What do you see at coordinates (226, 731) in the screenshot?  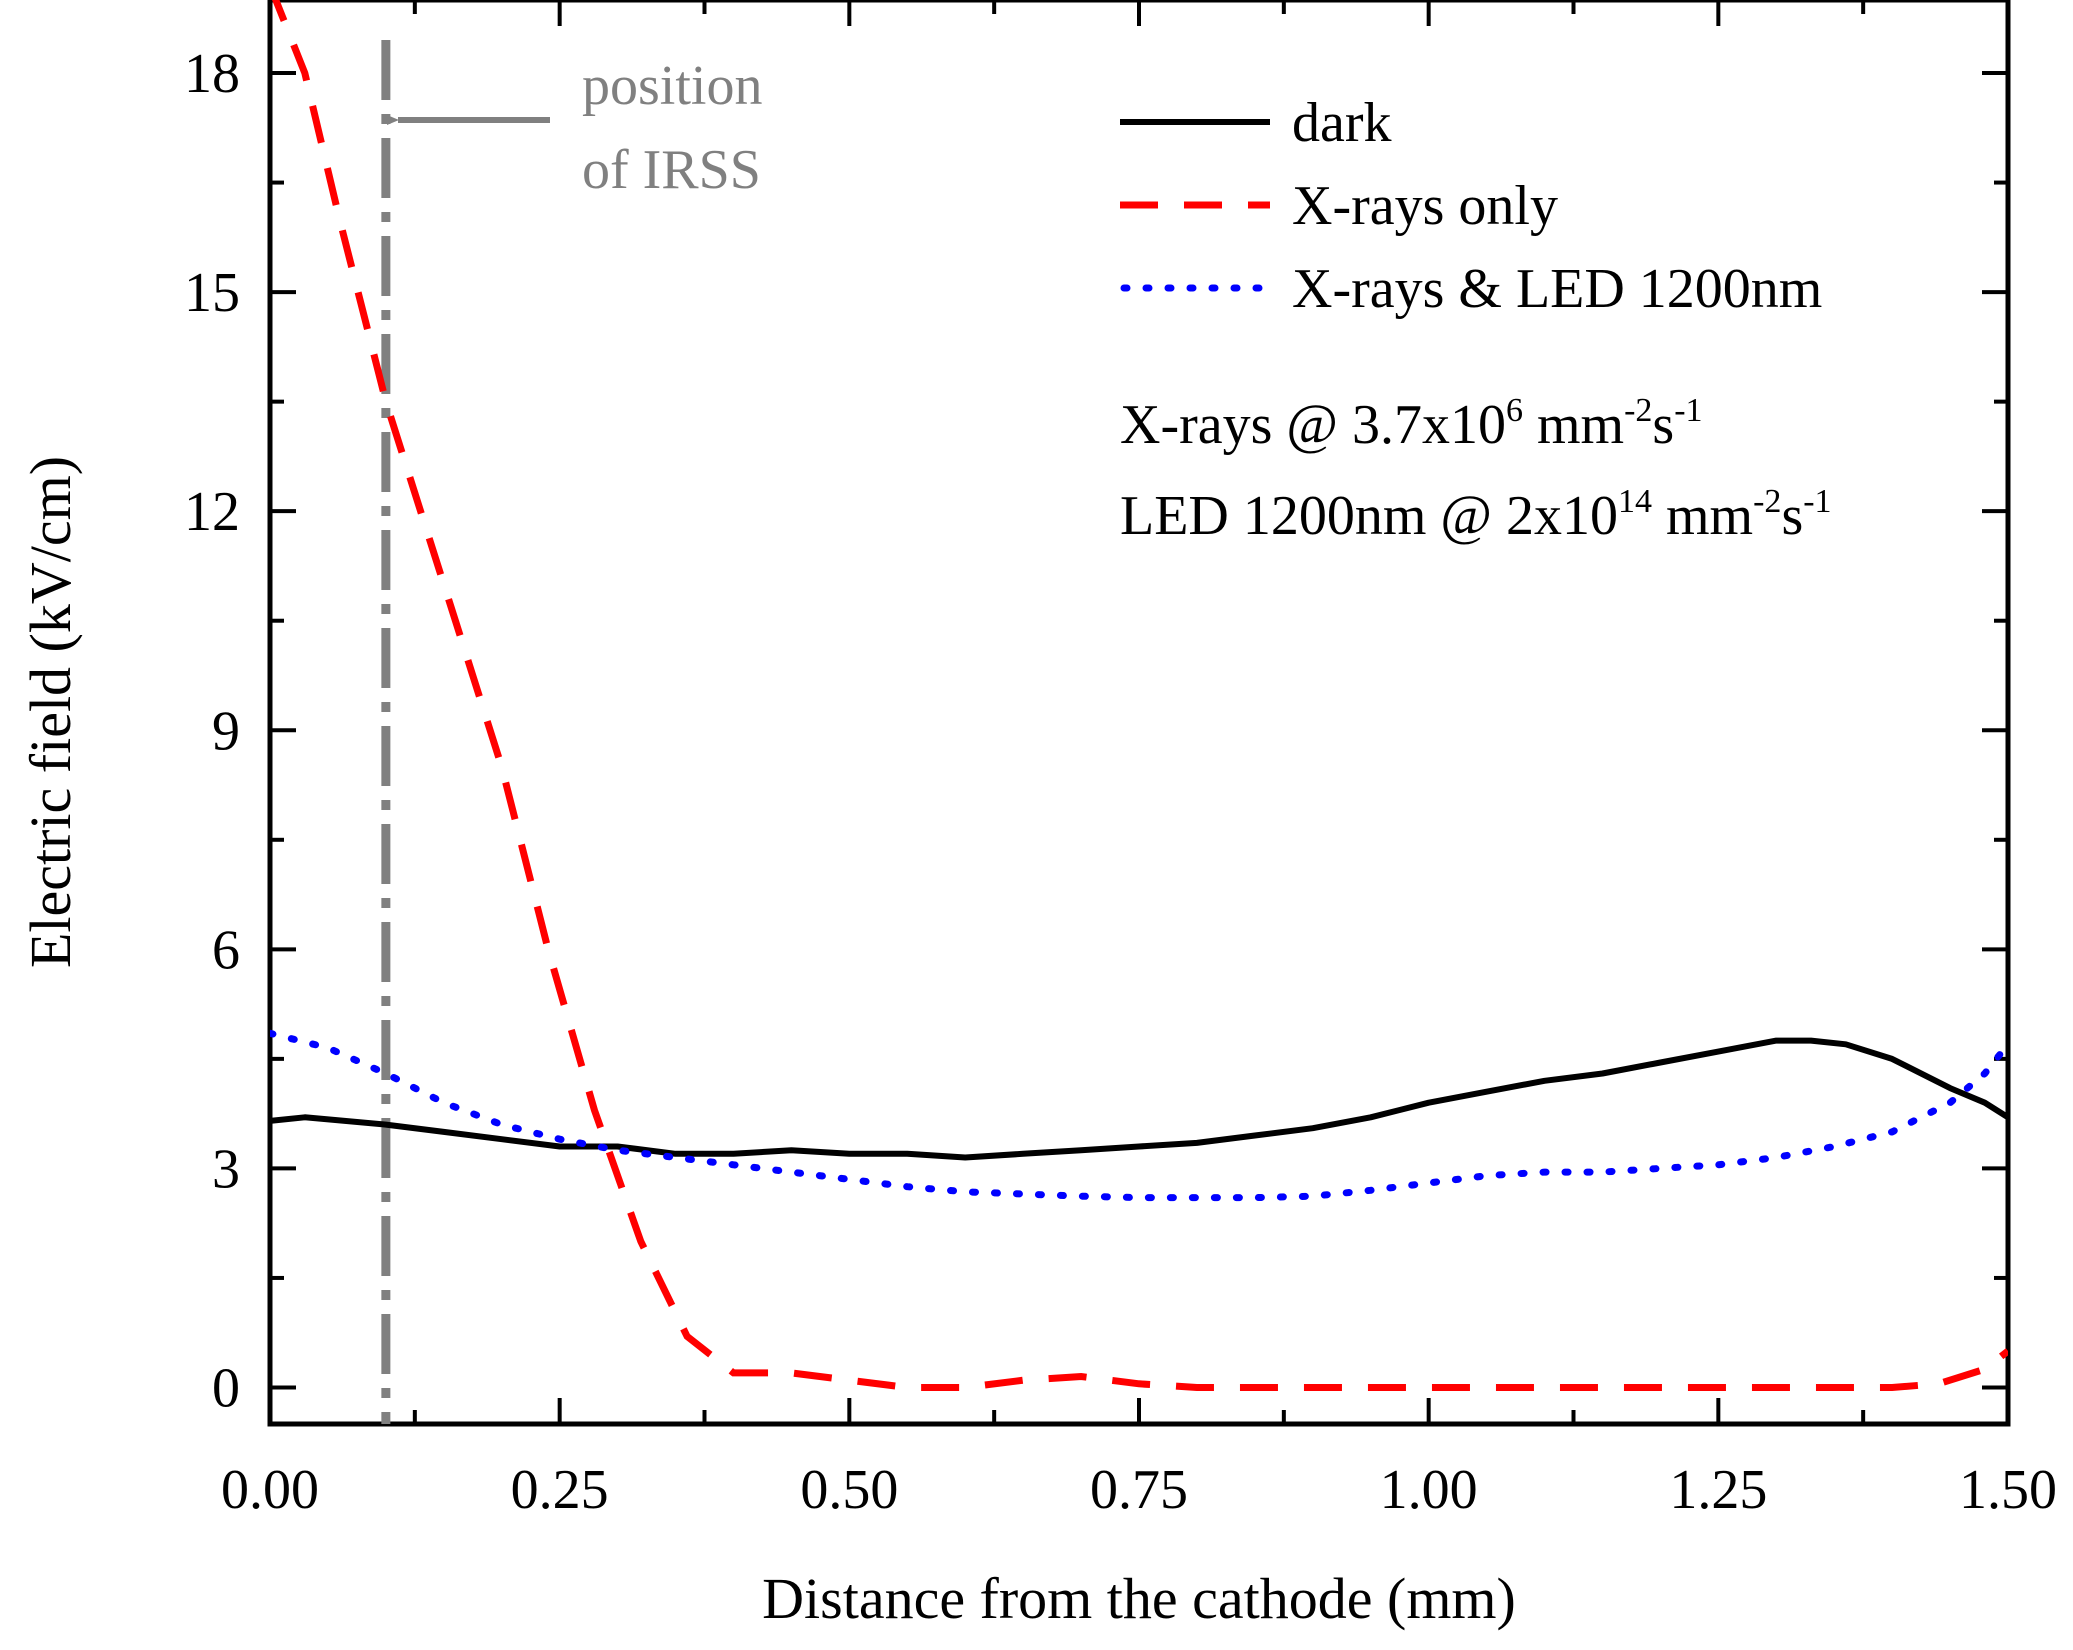 I see `y-tick-label: 9` at bounding box center [226, 731].